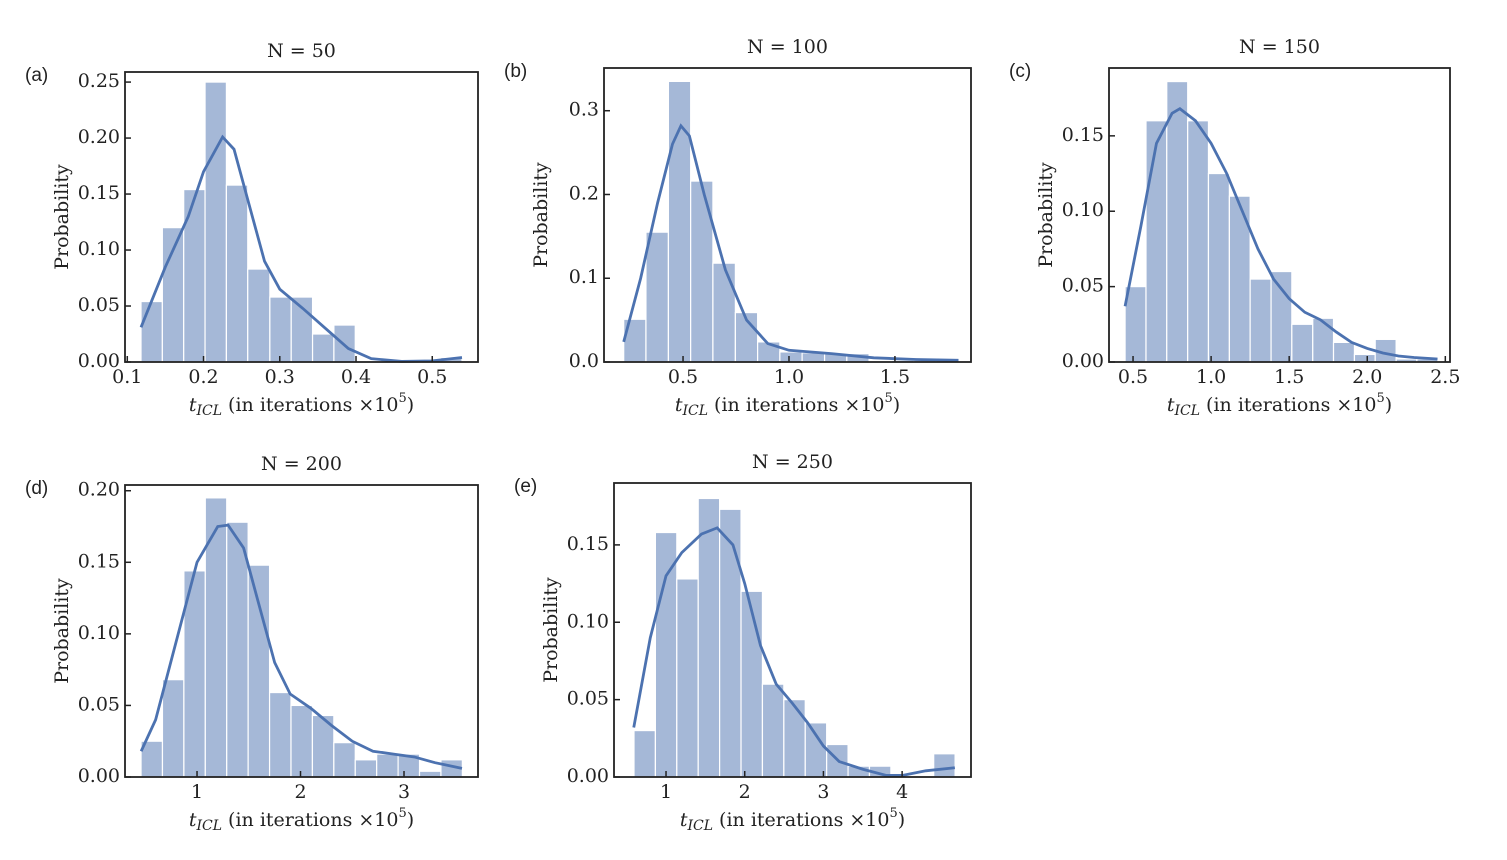 Image resolution: width=1507 pixels, height=860 pixels. What do you see at coordinates (525, 486) in the screenshot?
I see `panel-label: (e)` at bounding box center [525, 486].